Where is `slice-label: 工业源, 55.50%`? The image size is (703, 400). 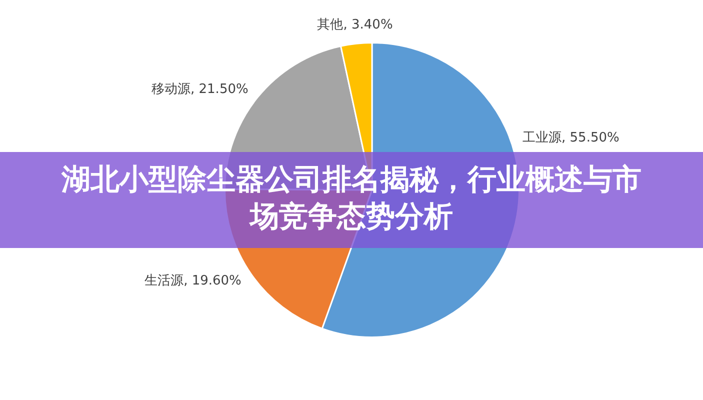
slice-label: 工业源, 55.50% is located at coordinates (571, 138).